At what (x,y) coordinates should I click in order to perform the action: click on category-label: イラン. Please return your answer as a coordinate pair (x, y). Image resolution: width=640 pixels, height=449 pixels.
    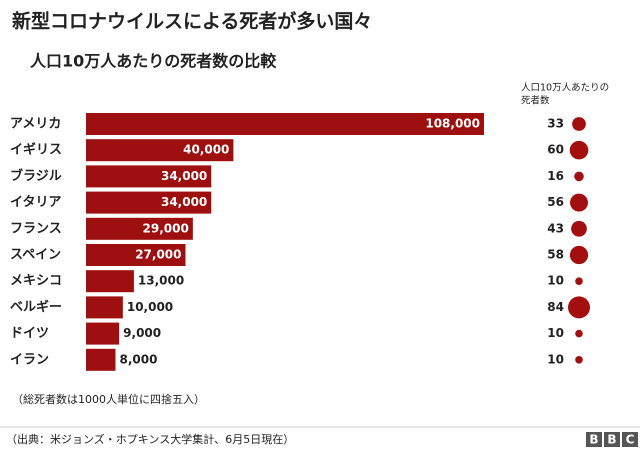
    Looking at the image, I should click on (29, 359).